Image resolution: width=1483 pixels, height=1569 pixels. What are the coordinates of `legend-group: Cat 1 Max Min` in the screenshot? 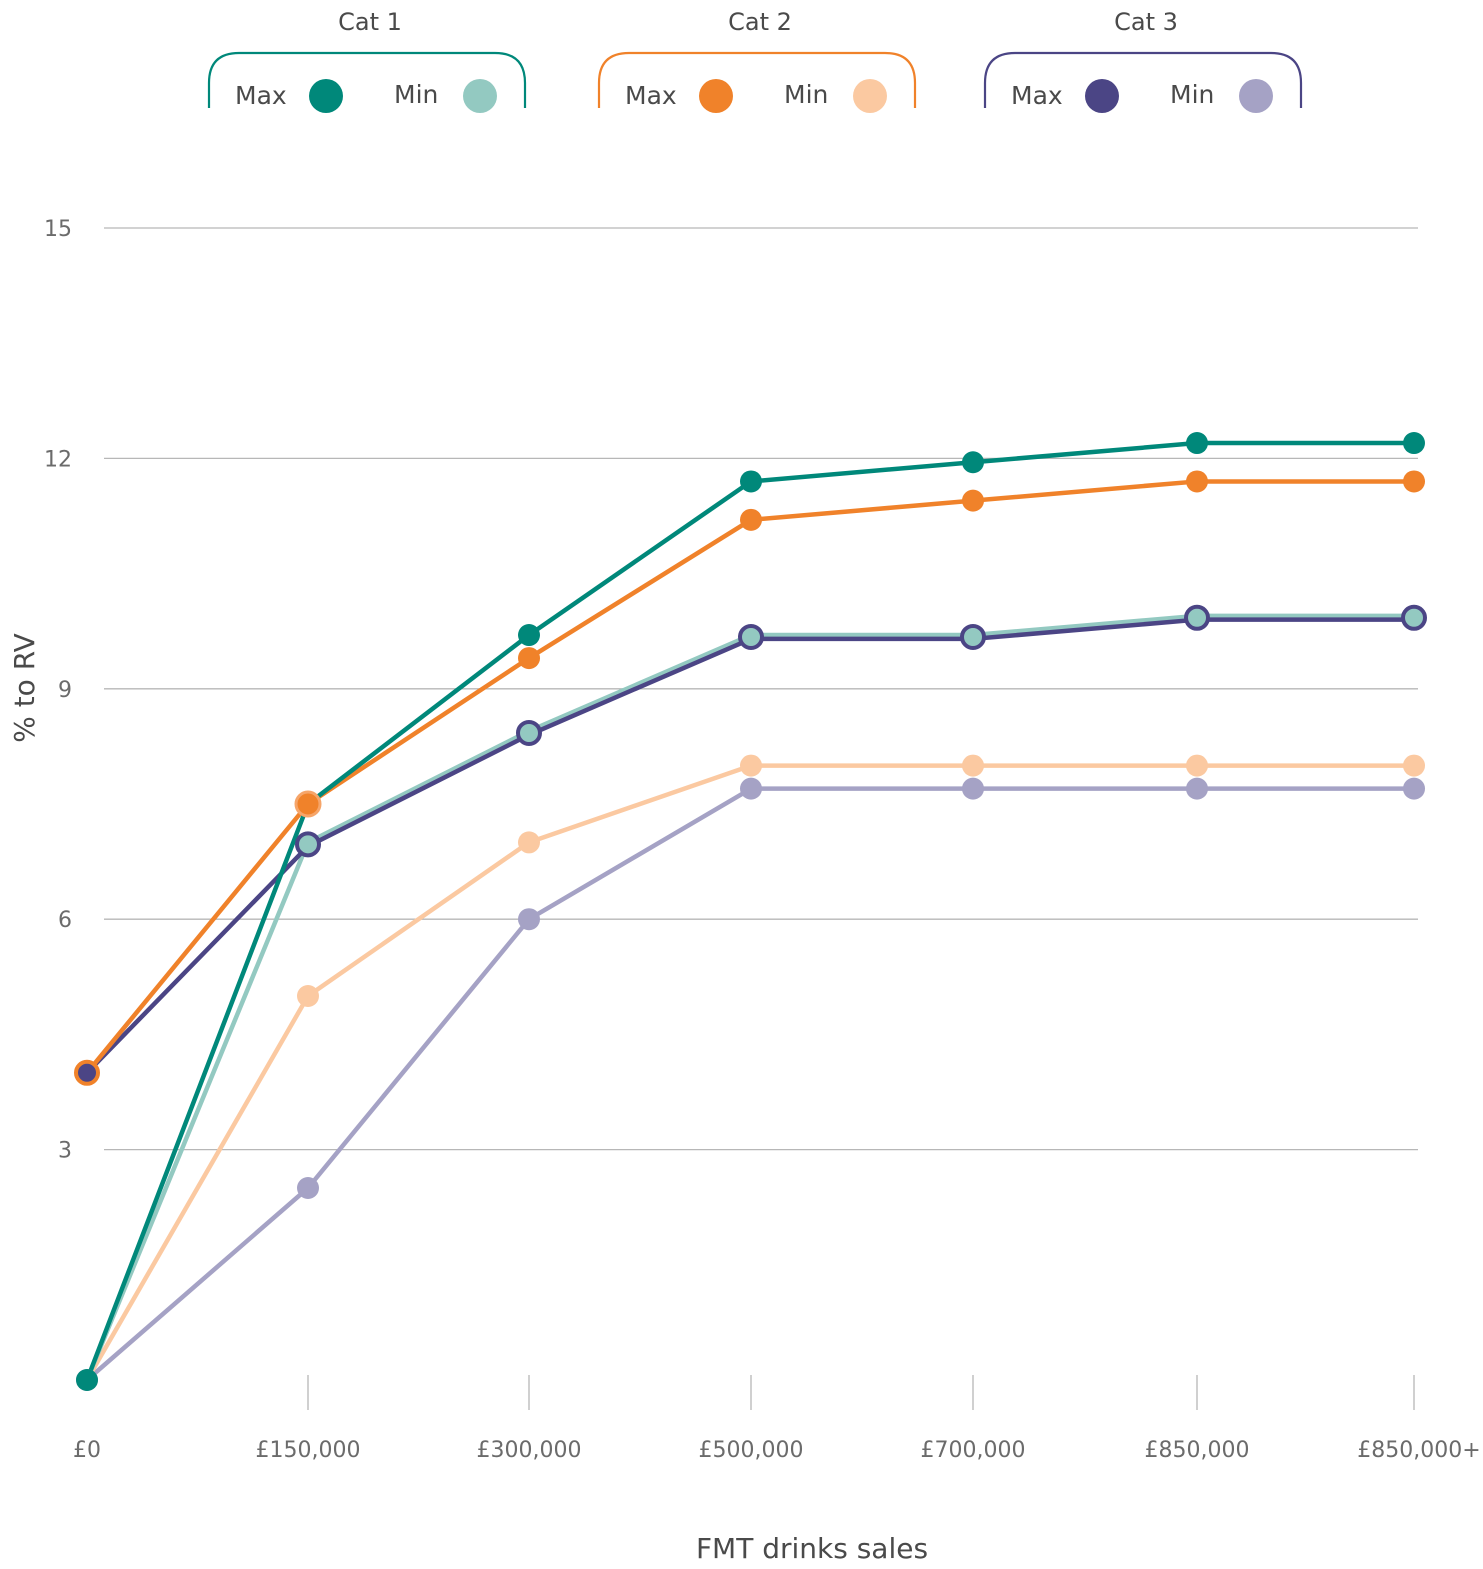 It's located at (367, 60).